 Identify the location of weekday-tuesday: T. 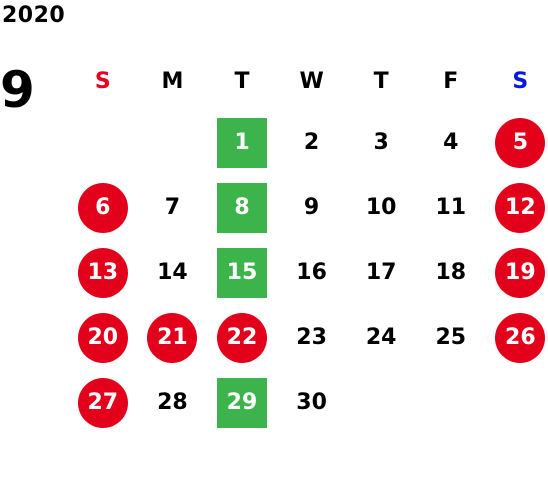
(242, 81).